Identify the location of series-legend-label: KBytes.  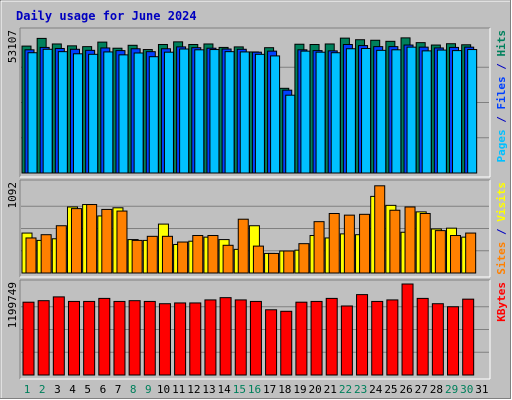
(501, 302).